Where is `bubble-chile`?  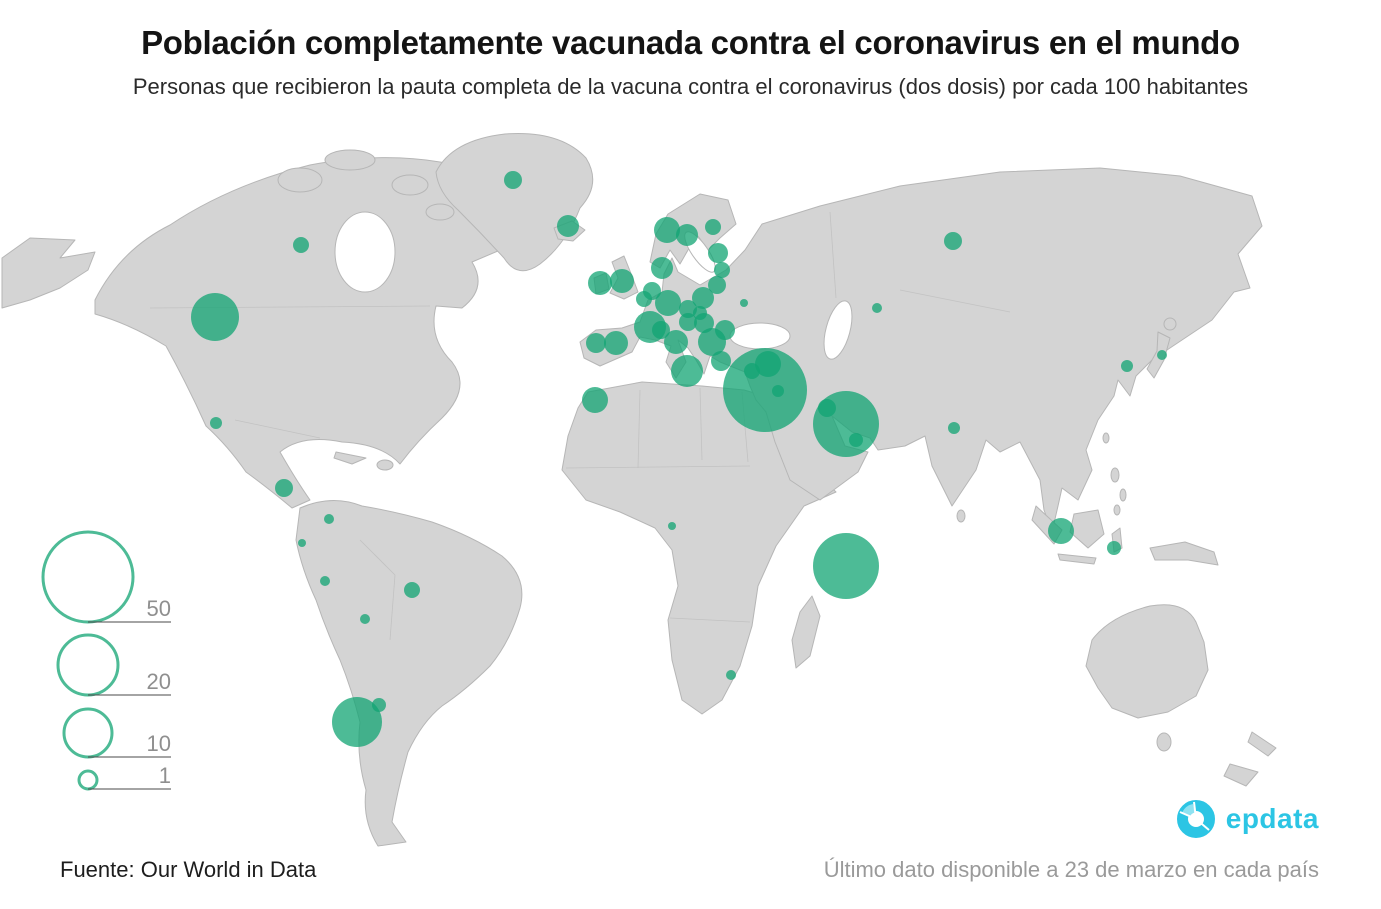 bubble-chile is located at coordinates (357, 722).